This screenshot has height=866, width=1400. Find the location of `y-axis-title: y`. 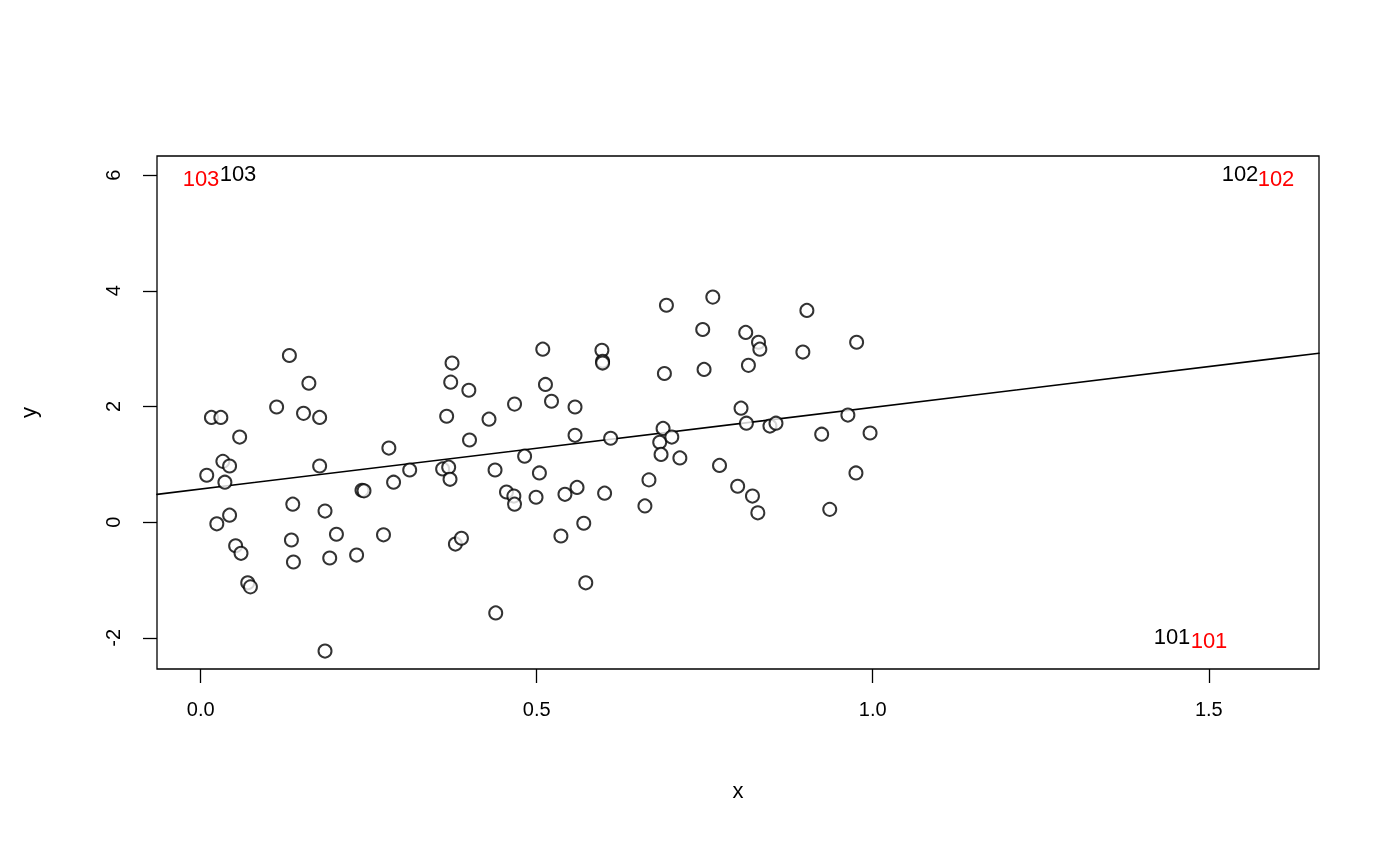

y-axis-title: y is located at coordinates (28, 412).